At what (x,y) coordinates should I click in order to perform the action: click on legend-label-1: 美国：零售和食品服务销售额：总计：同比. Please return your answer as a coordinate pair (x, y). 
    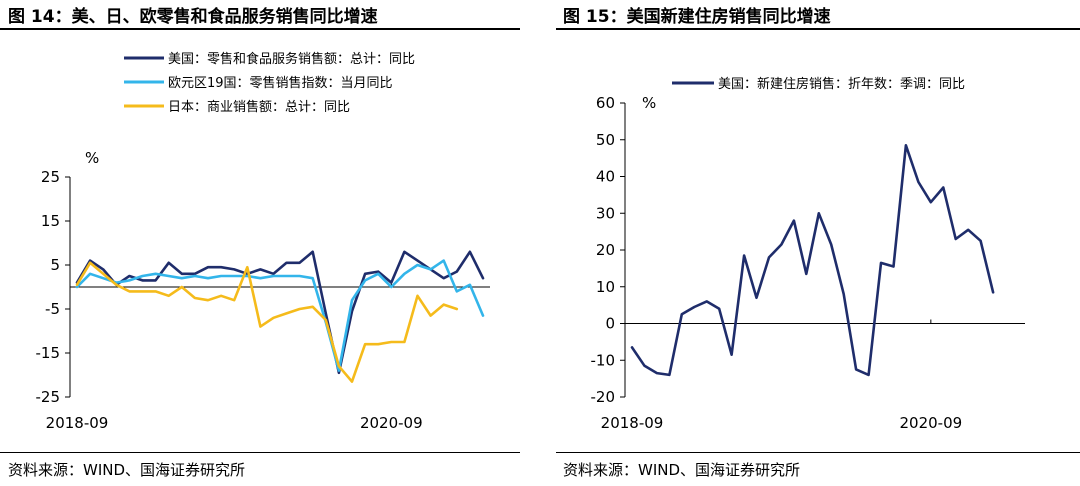
    Looking at the image, I should click on (291, 59).